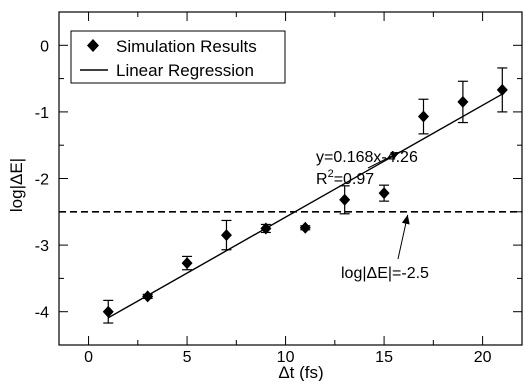 This screenshot has width=525, height=381. Describe the element at coordinates (405, 219) in the screenshot. I see `annotation-arrow-threshold-head` at that location.